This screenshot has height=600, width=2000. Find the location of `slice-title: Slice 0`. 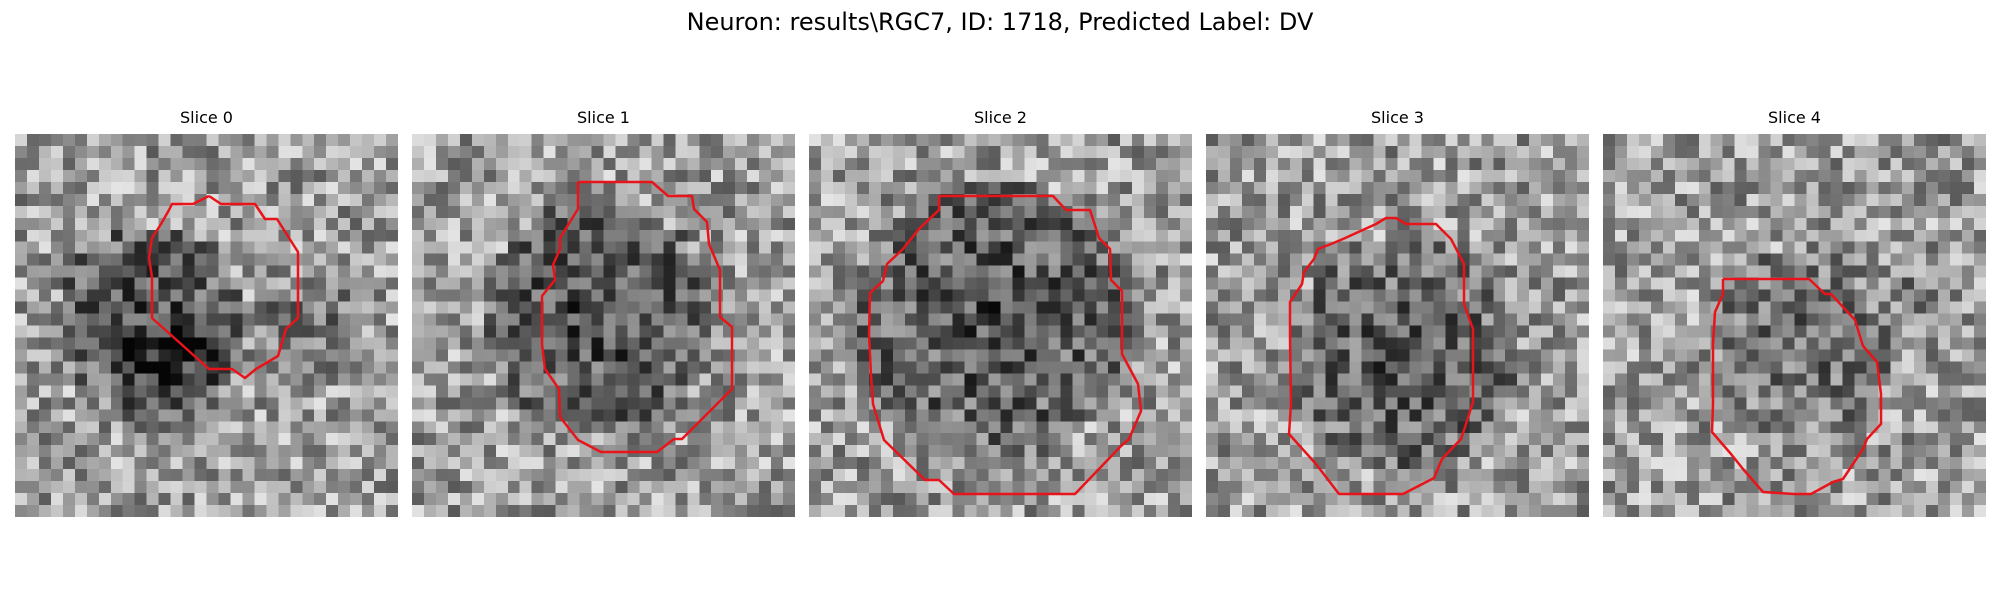

slice-title: Slice 0 is located at coordinates (206, 117).